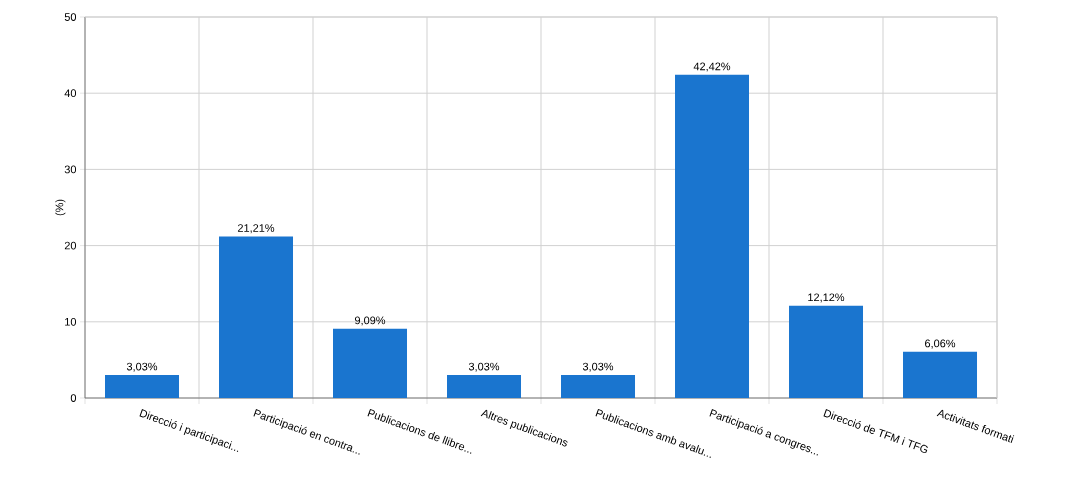 The height and width of the screenshot is (499, 1081). What do you see at coordinates (71, 321) in the screenshot?
I see `y-tick-label: 10` at bounding box center [71, 321].